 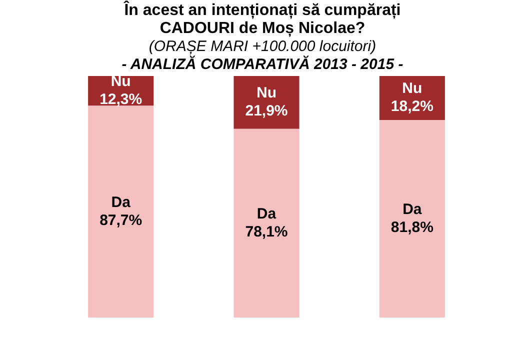 I want to click on chart-subtitle: (ORAȘE MARI +100.000 locuitori) - ANALIZĂ COMPARATIVĂ 2013 - 2015 -, so click(x=262, y=56).